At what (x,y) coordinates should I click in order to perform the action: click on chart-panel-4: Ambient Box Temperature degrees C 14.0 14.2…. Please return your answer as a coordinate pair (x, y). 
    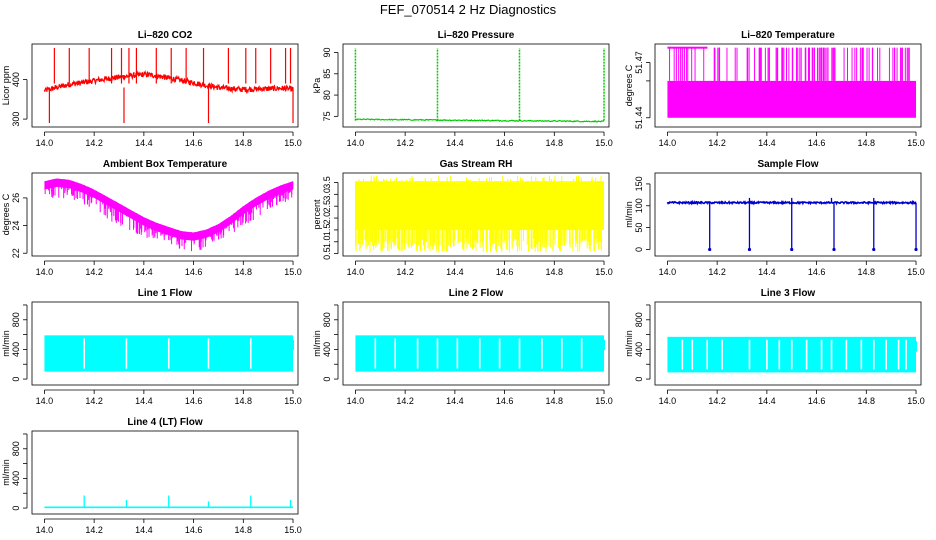
    Looking at the image, I should click on (151, 218).